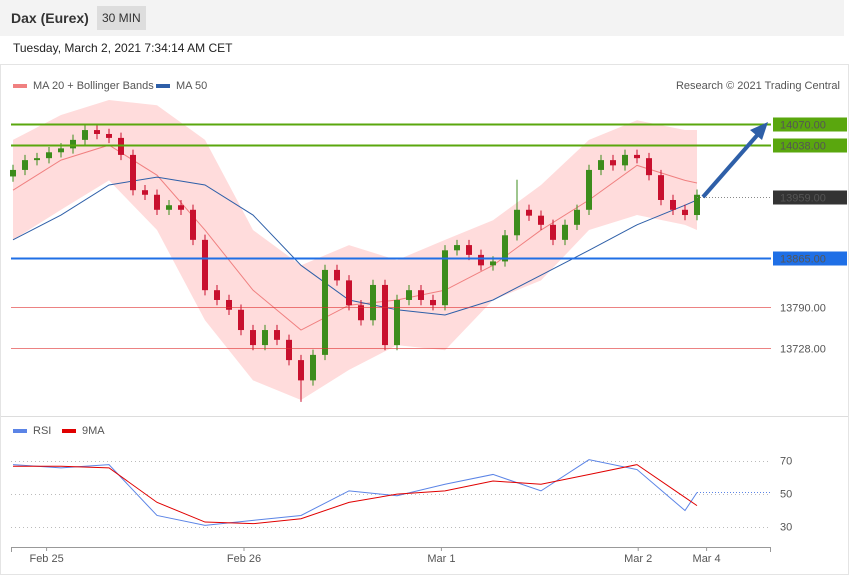 The width and height of the screenshot is (850, 576). Describe the element at coordinates (803, 125) in the screenshot. I see `level-label: 14070.00` at that location.